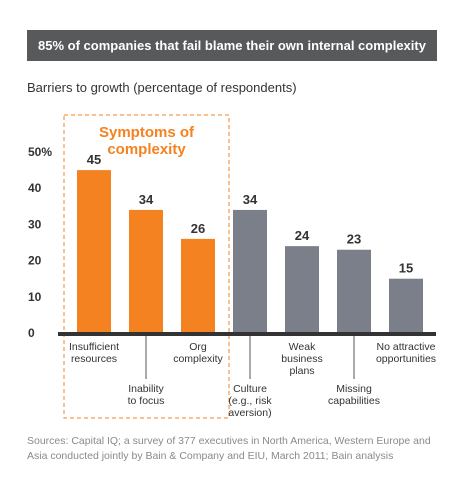  I want to click on symptoms-group-label: complexity, so click(146, 149).